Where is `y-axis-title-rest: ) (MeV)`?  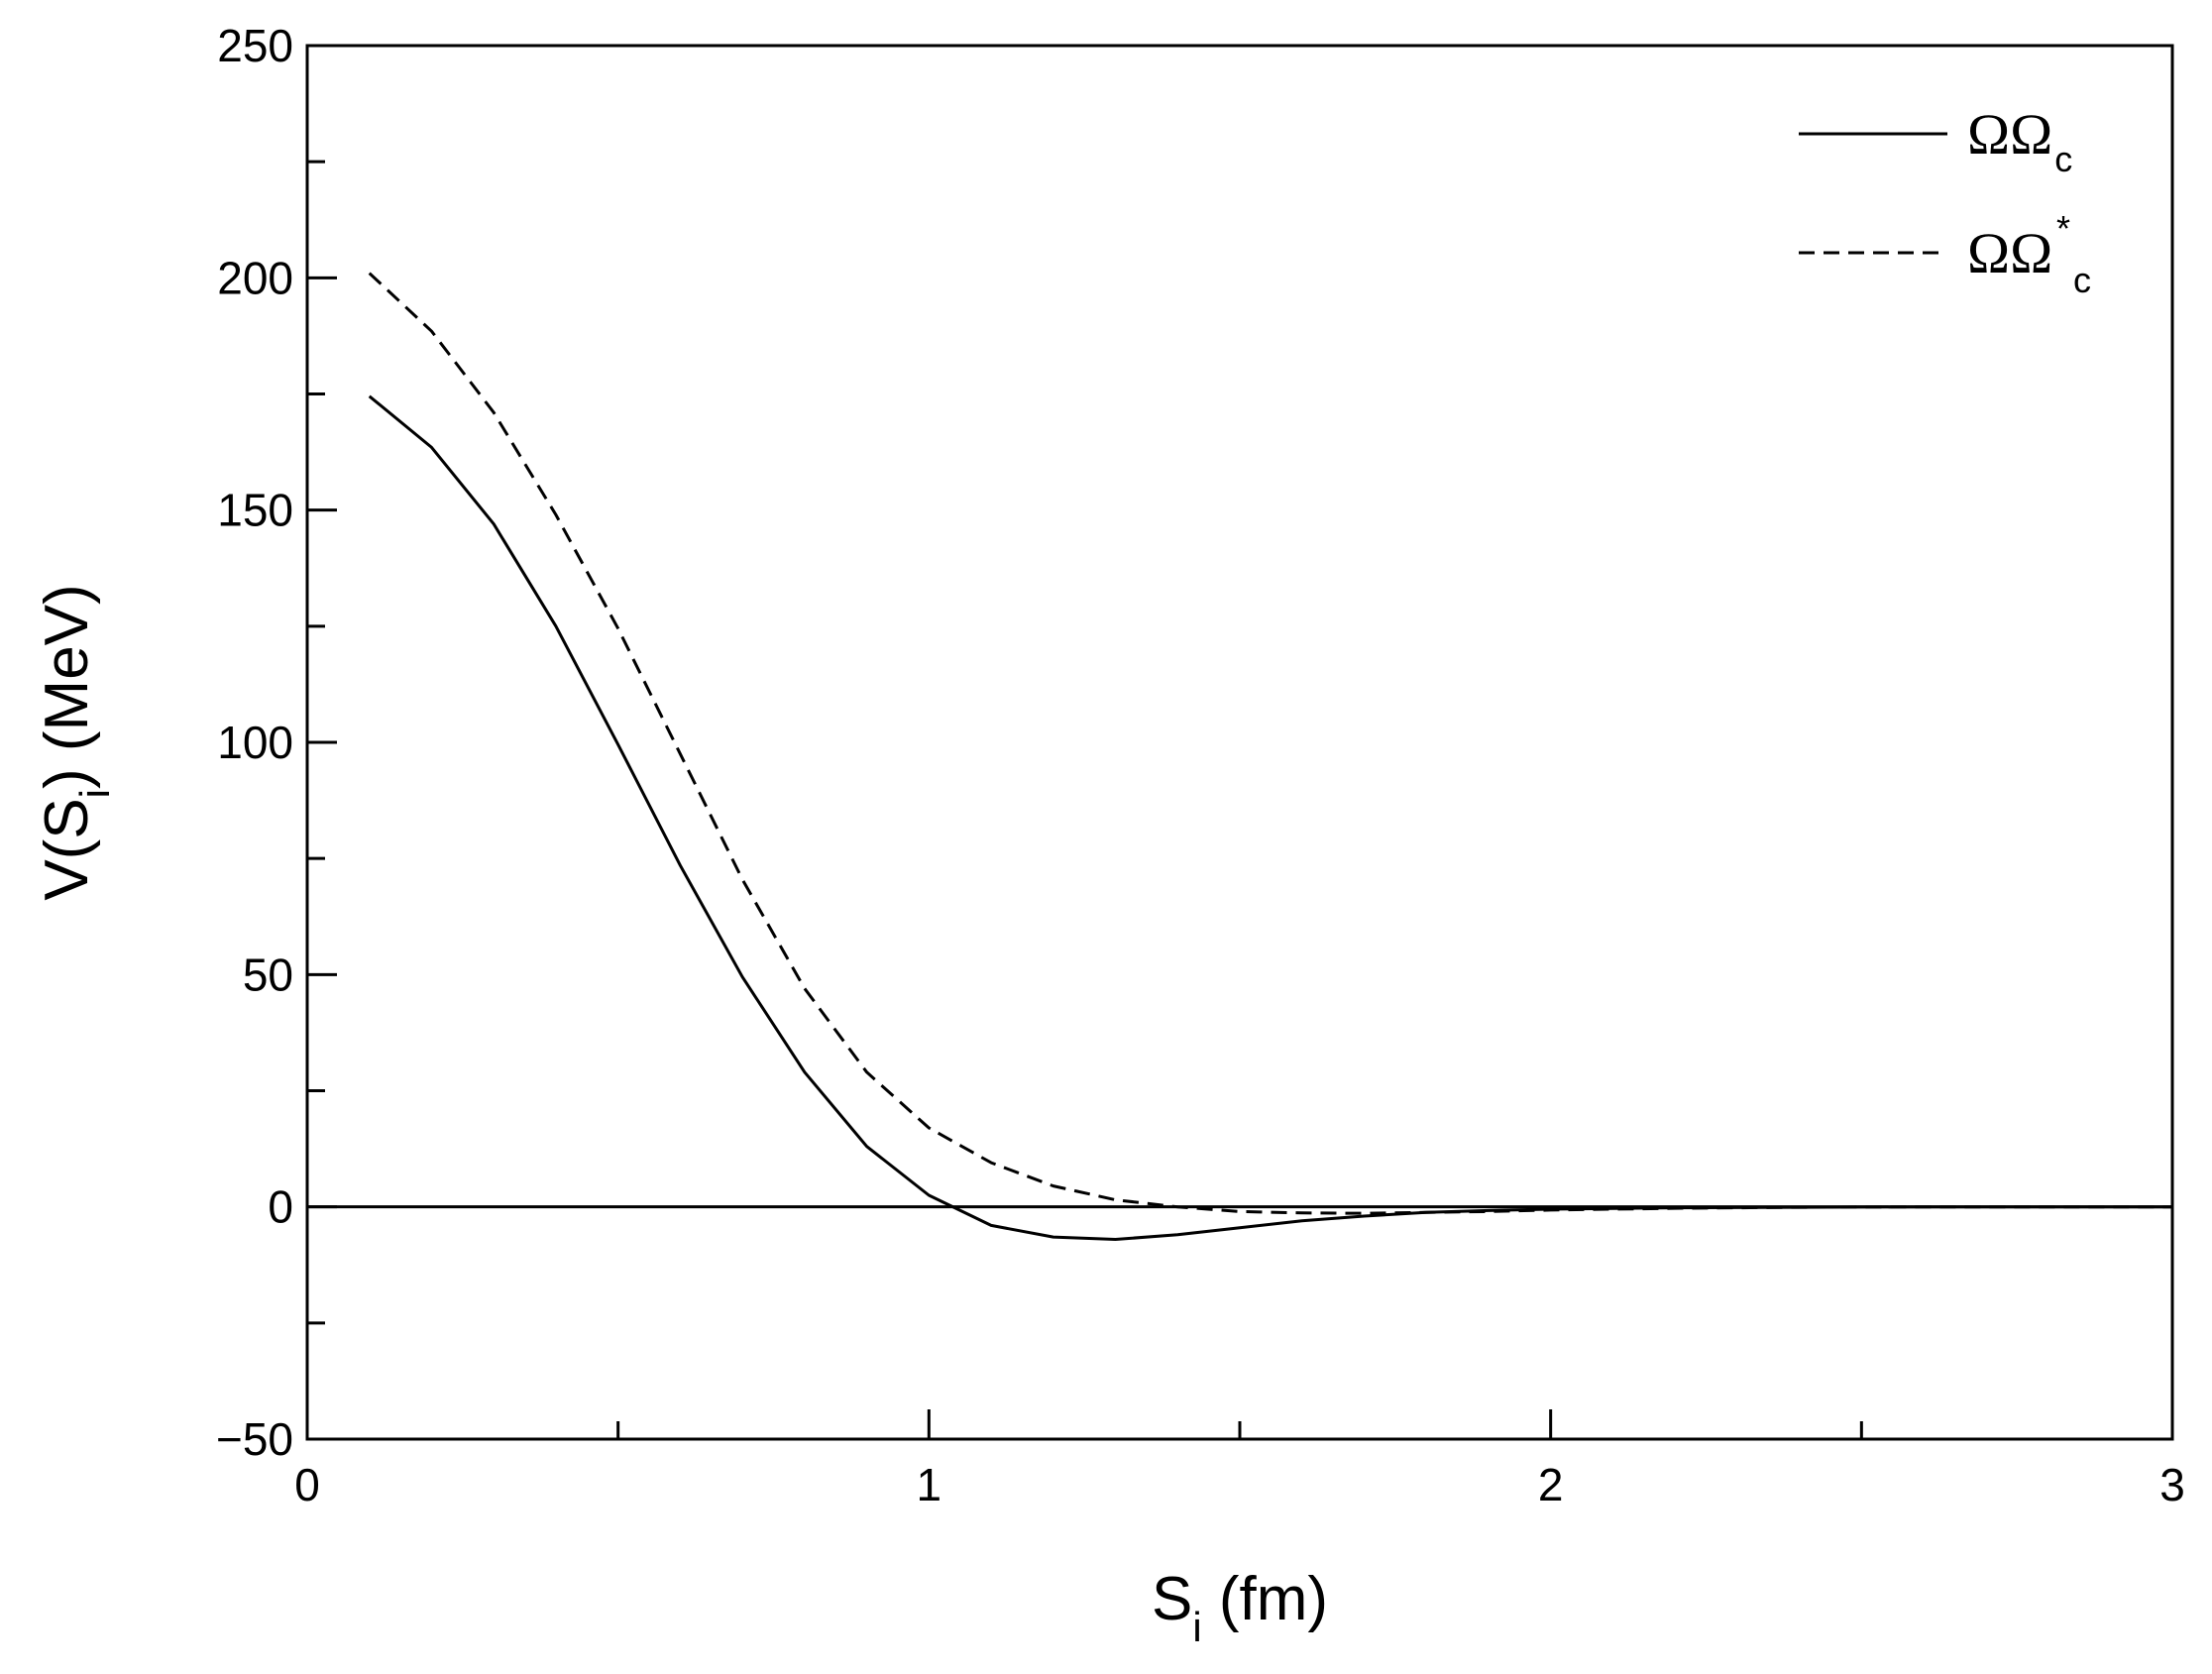
y-axis-title-rest: ) (MeV) is located at coordinates (67, 686).